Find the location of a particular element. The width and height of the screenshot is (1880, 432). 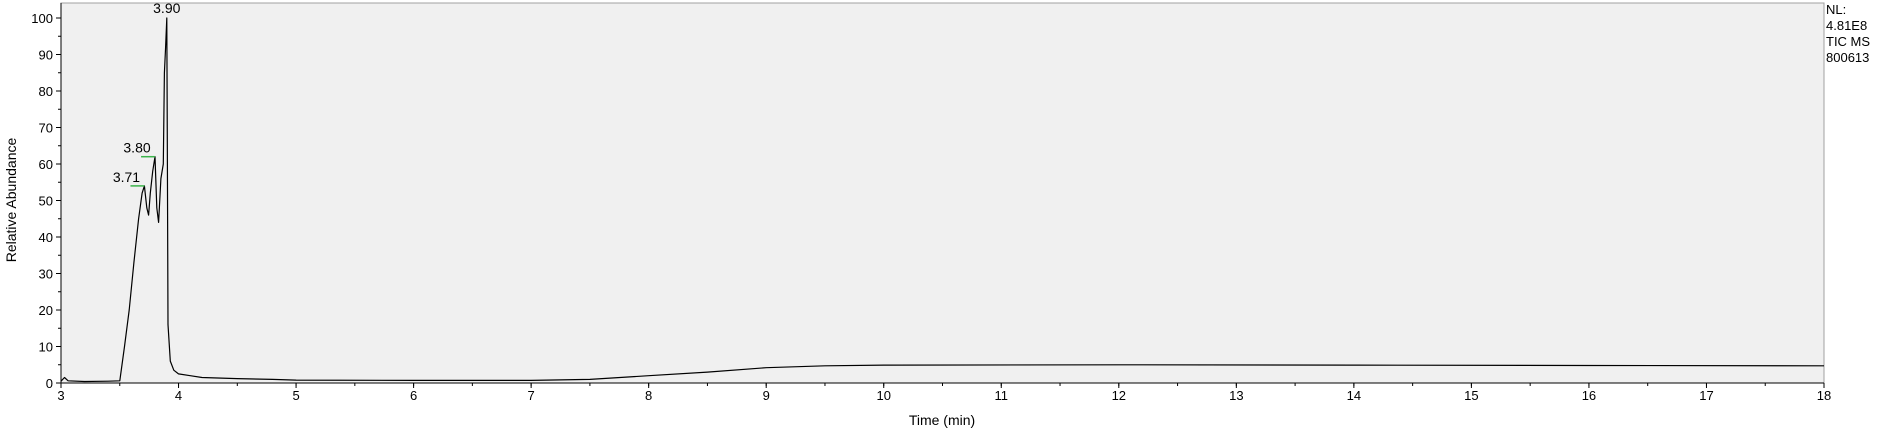

info-panel: NL: 4.81E8 TIC MS 800613 is located at coordinates (1848, 34).